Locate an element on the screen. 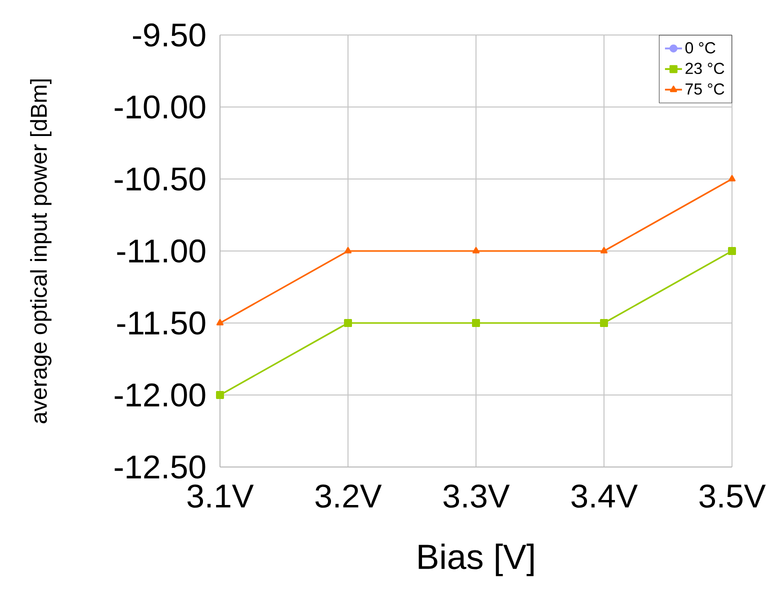  legend-label: 0 °C is located at coordinates (700, 48).